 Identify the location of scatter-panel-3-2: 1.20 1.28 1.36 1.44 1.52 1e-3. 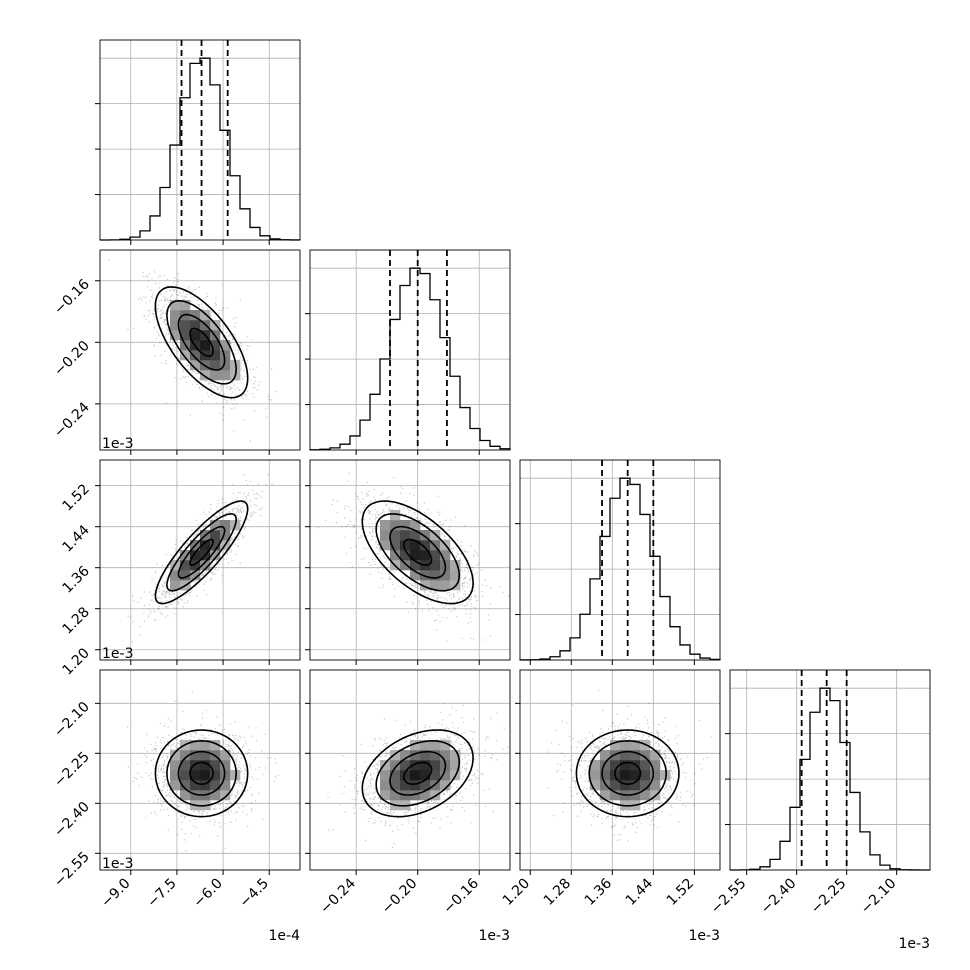
(610, 806).